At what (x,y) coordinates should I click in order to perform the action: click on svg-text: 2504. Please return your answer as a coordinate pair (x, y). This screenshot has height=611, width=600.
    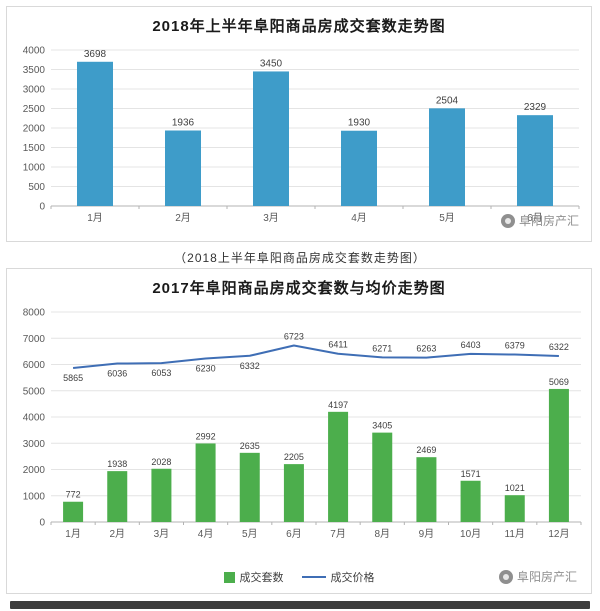
    Looking at the image, I should click on (447, 100).